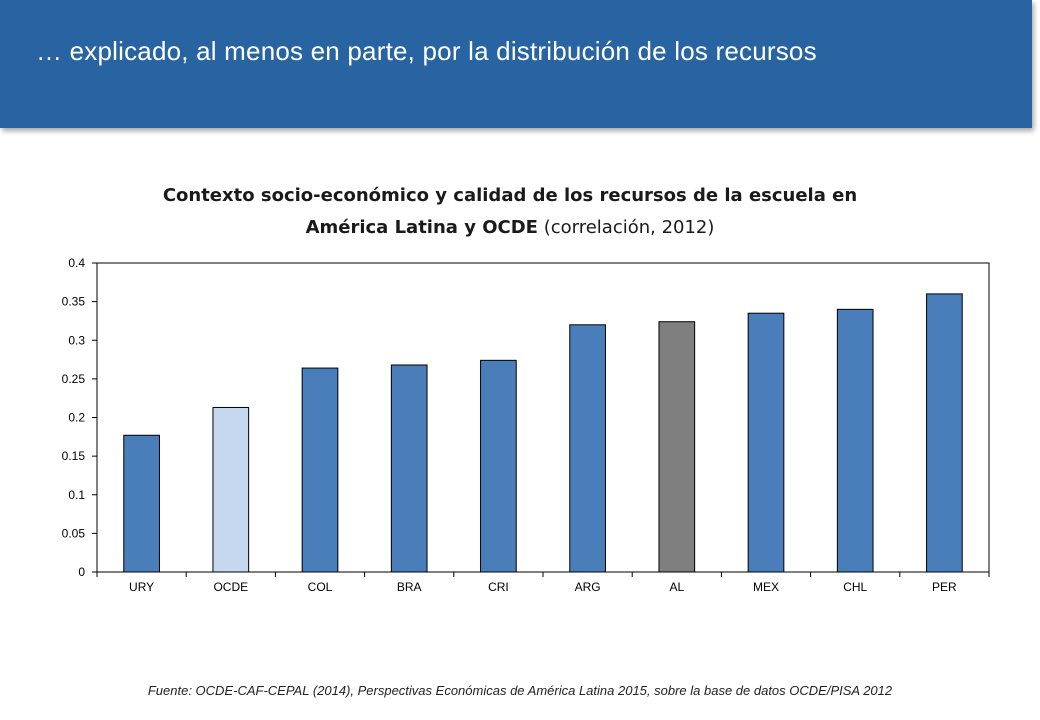 This screenshot has height=720, width=1040. I want to click on x-tick-label: AL, so click(676, 587).